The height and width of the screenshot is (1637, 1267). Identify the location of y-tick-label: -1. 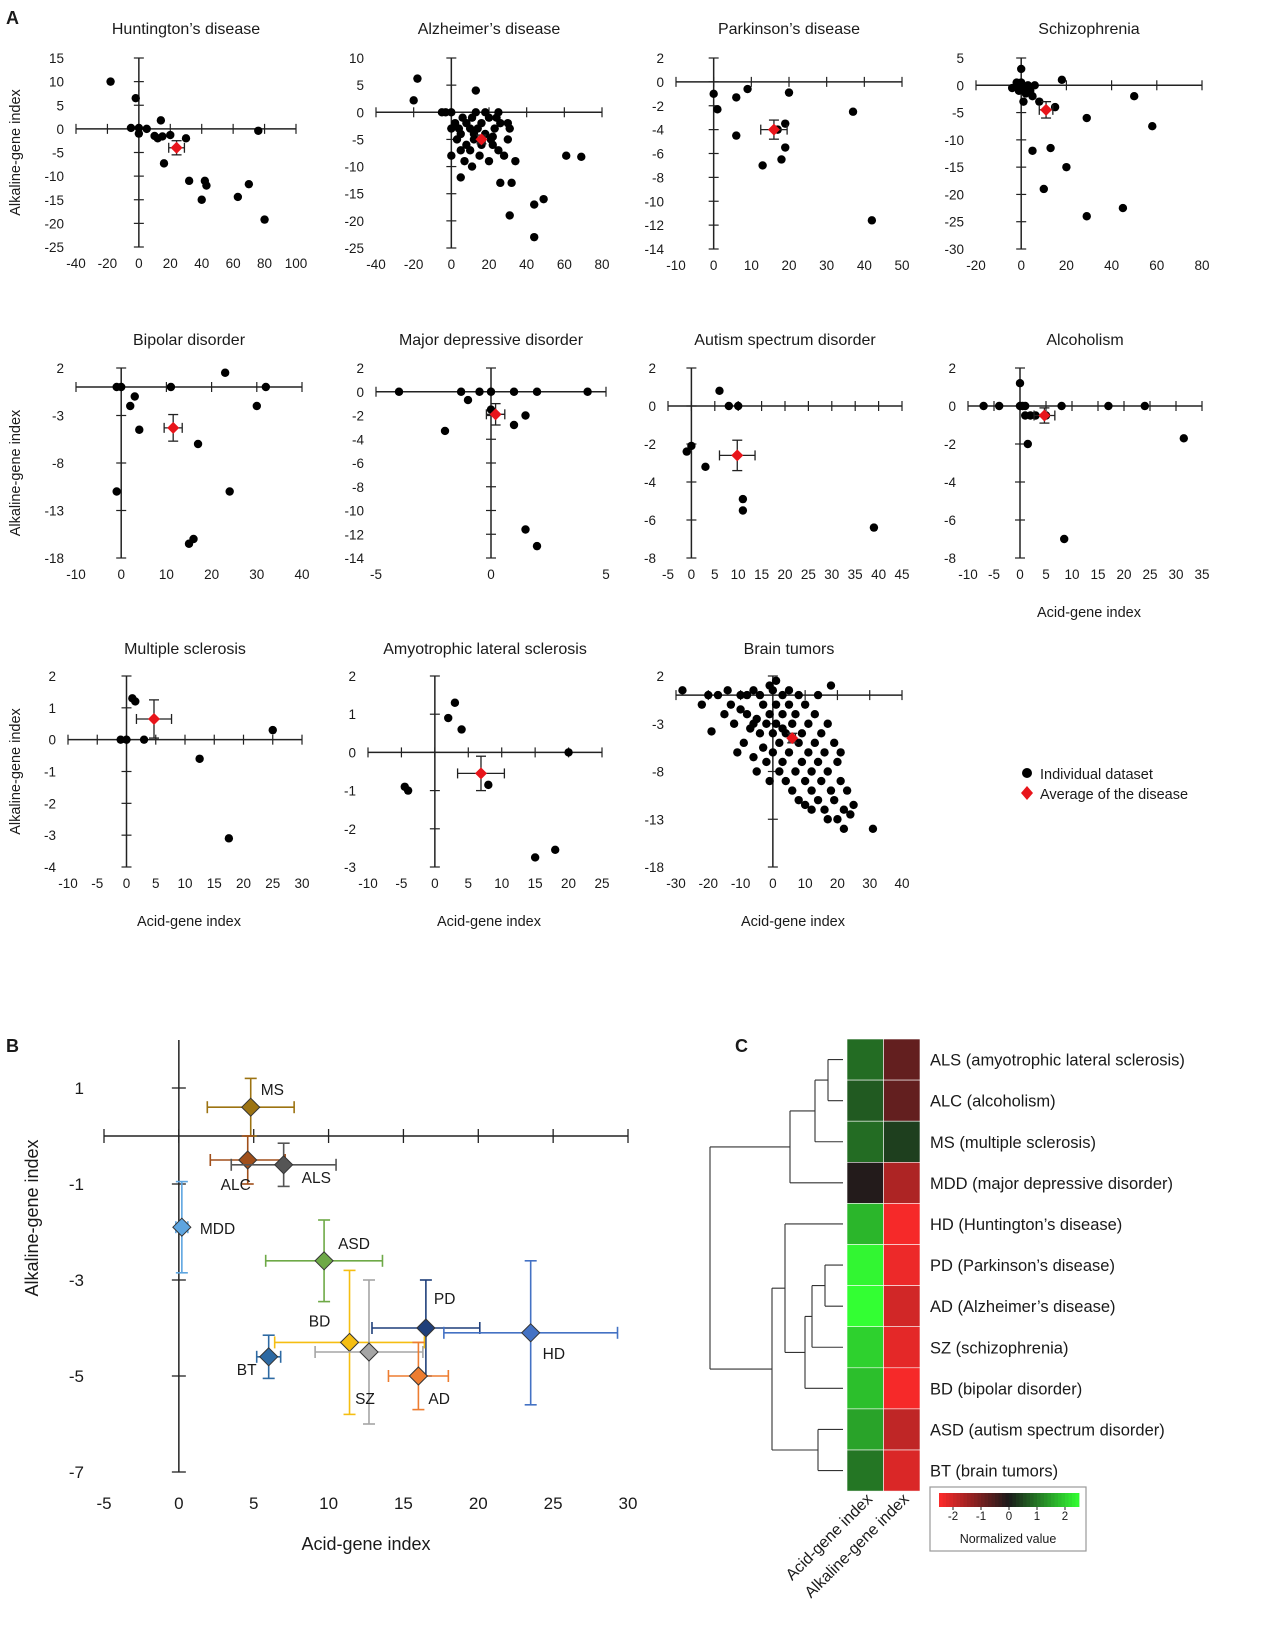
(350, 791).